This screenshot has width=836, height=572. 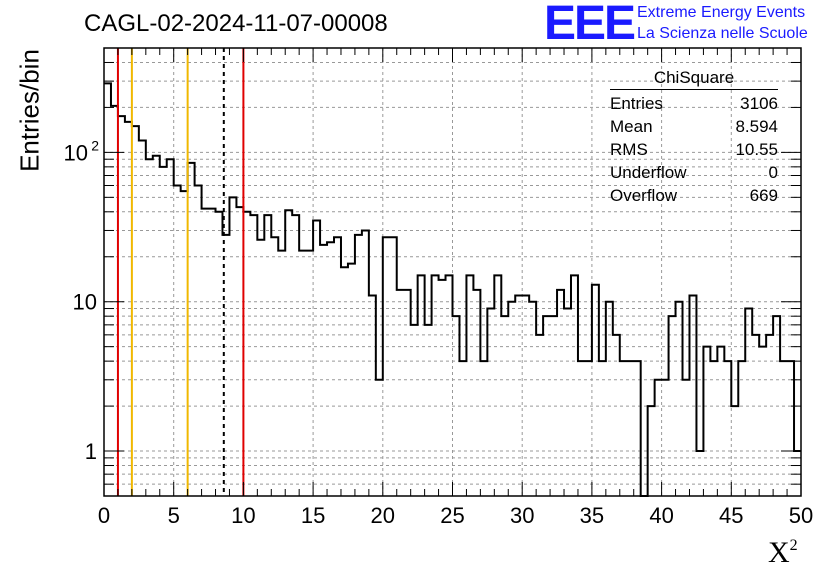 I want to click on chart-title: CAGL-02-2024-11-07-00008, so click(x=236, y=23).